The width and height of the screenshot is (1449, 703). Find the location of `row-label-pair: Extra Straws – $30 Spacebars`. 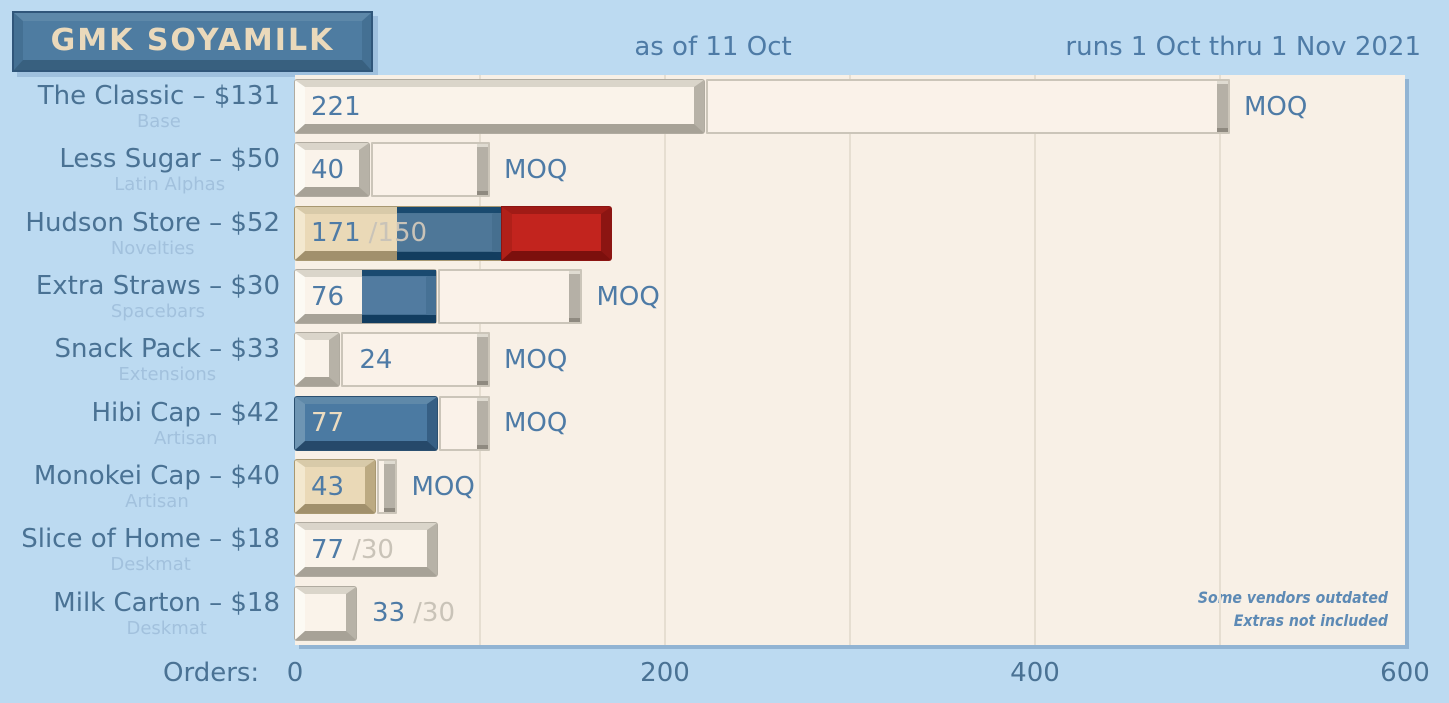

row-label-pair: Extra Straws – $30 Spacebars is located at coordinates (158, 296).